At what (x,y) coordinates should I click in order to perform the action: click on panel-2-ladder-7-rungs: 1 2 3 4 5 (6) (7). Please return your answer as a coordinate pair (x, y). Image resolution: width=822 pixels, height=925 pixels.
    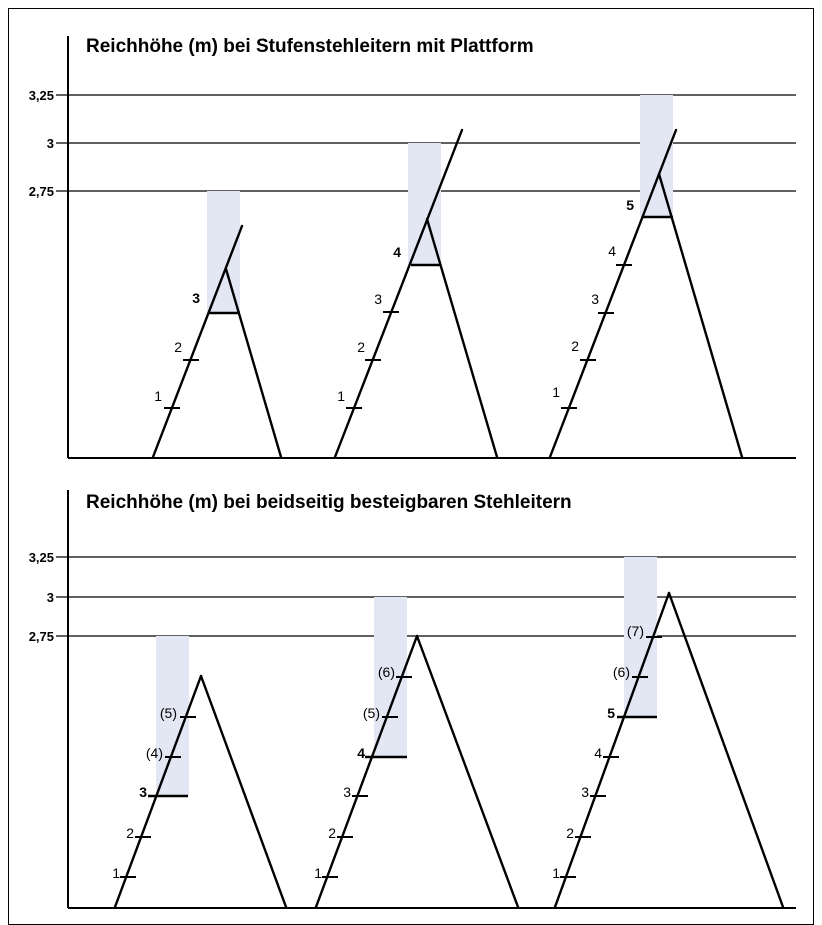
    Looking at the image, I should click on (668, 733).